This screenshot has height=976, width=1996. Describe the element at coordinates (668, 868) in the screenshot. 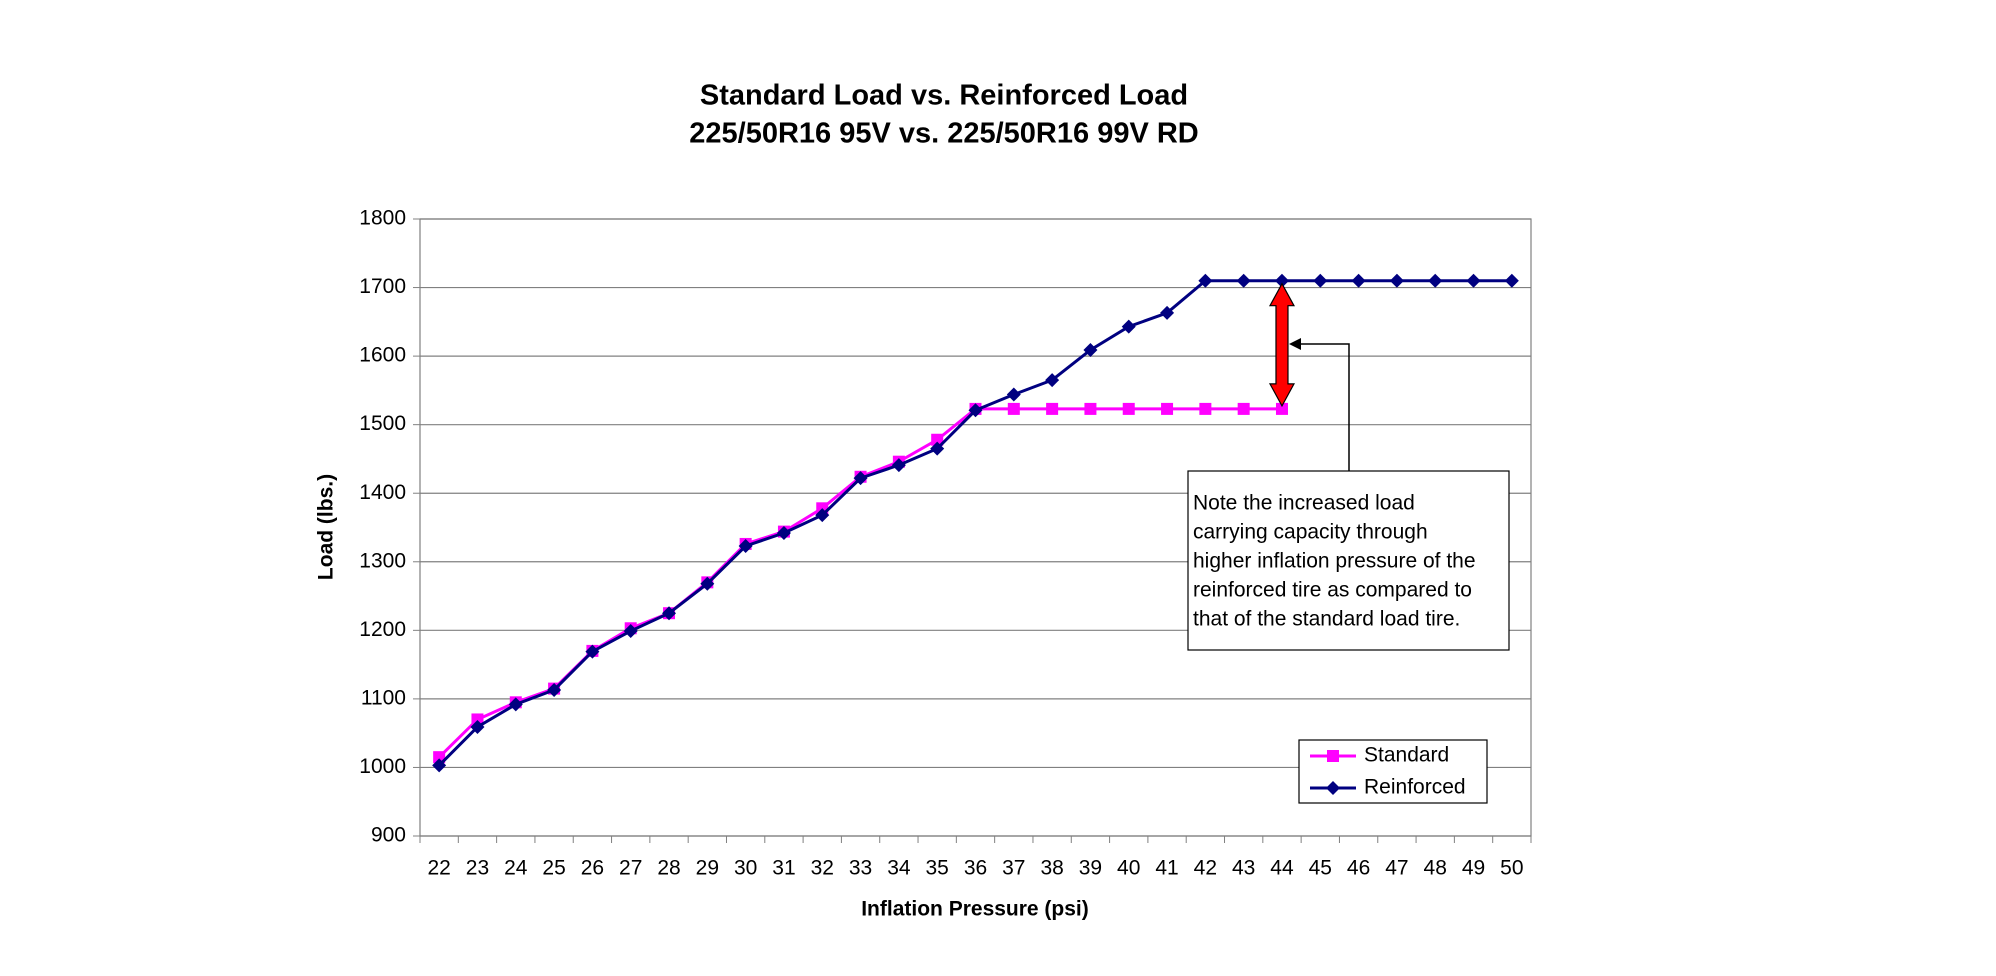

I see `x-tick-label: 28` at that location.